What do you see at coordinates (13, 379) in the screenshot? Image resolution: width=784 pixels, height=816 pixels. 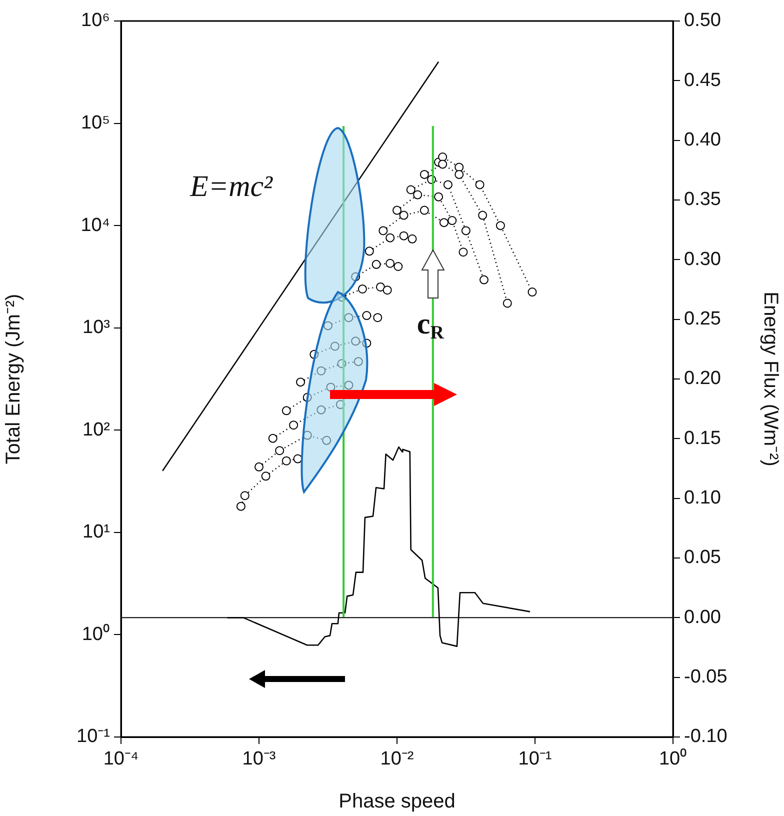 I see `y-axis-title: Total Energy (Jm⁻²)` at bounding box center [13, 379].